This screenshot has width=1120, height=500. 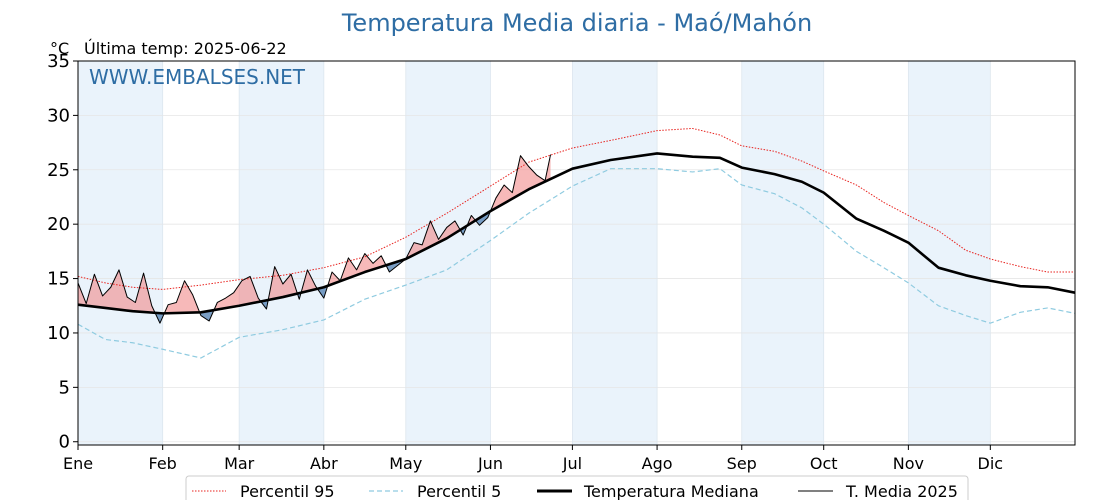 I want to click on watermark: WWW.EMBALSES.NET, so click(x=197, y=77).